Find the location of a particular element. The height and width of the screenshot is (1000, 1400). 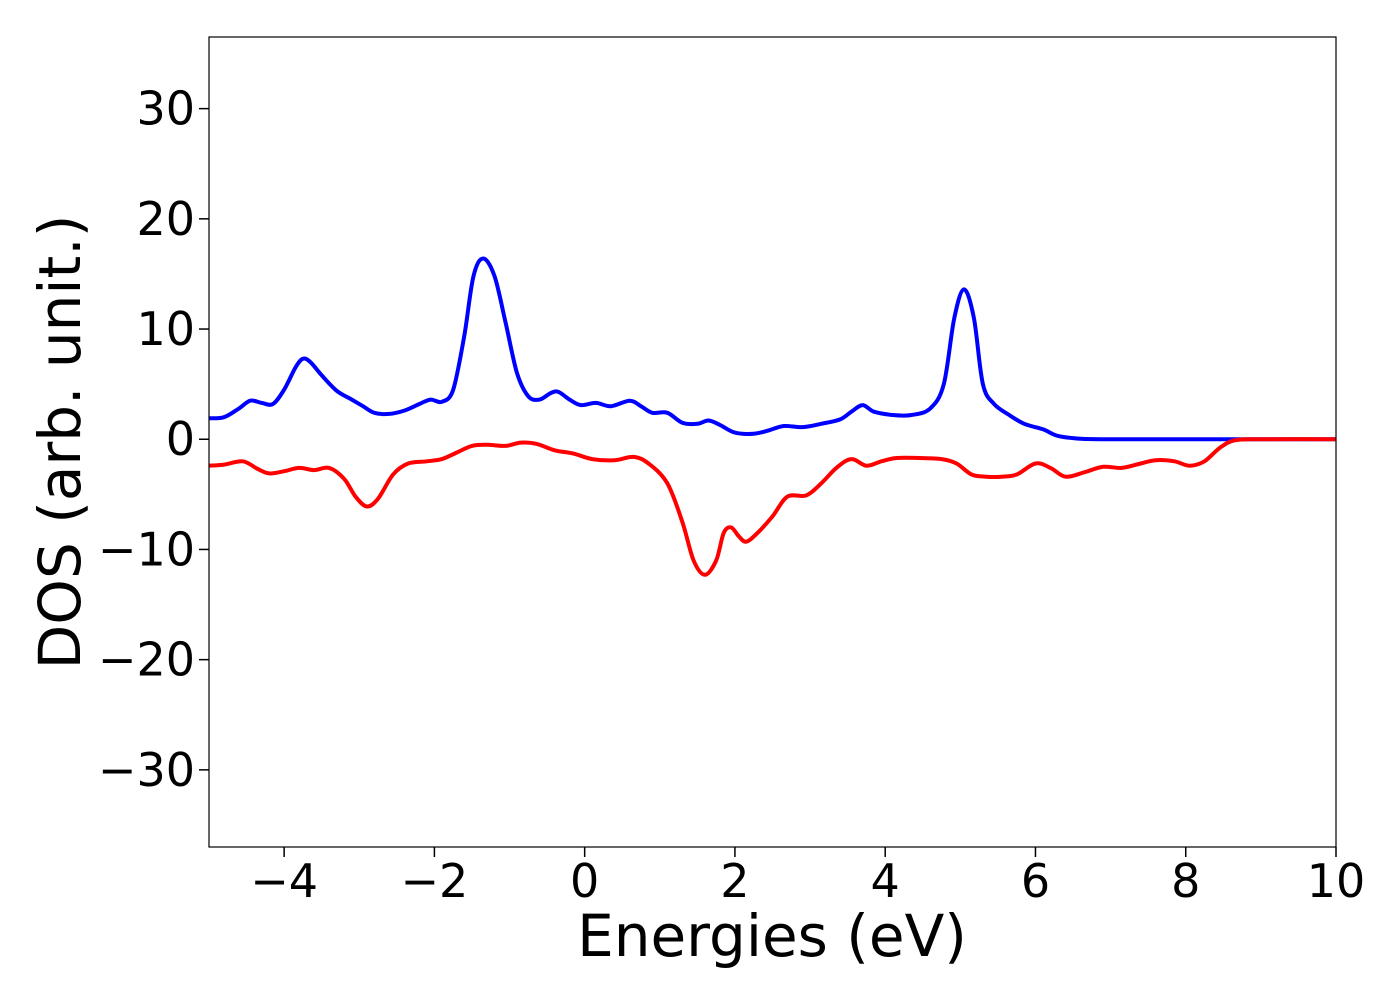

y-tick-label: 20 is located at coordinates (165, 219).